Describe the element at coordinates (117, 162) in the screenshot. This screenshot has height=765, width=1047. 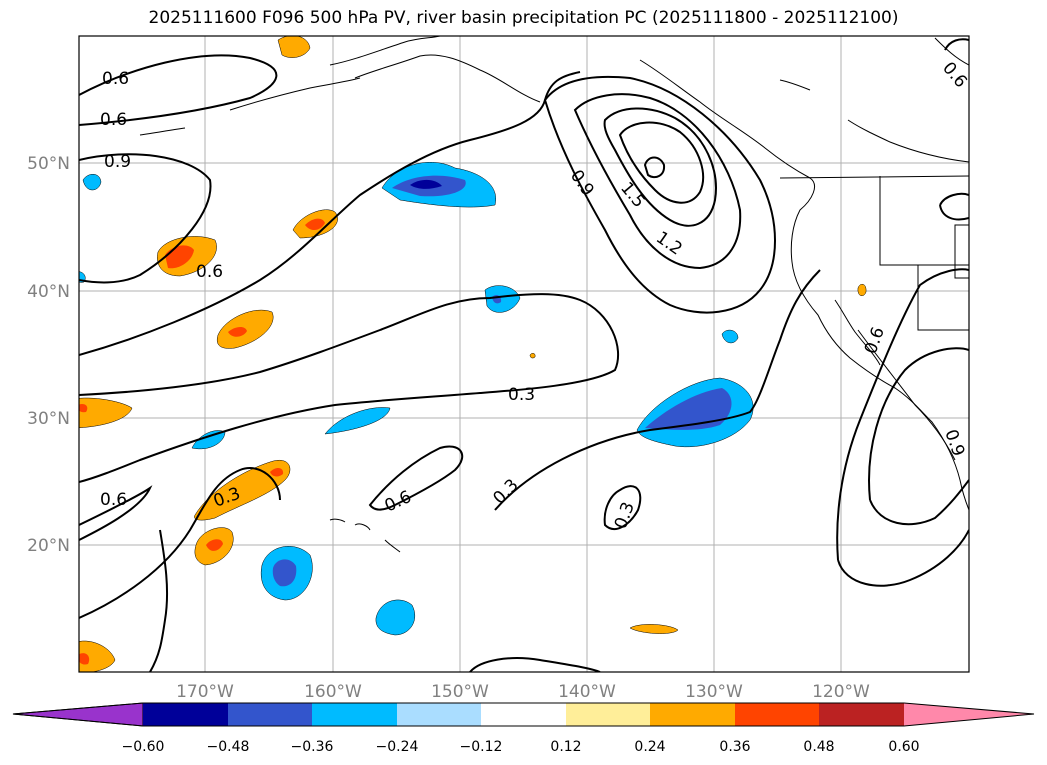
I see `contour-label: 0.9` at that location.